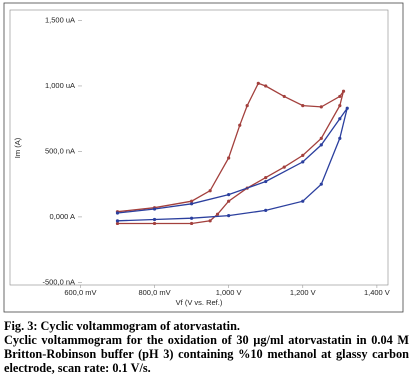  I want to click on y-tick-label: 500,0 nA, so click(60, 150).